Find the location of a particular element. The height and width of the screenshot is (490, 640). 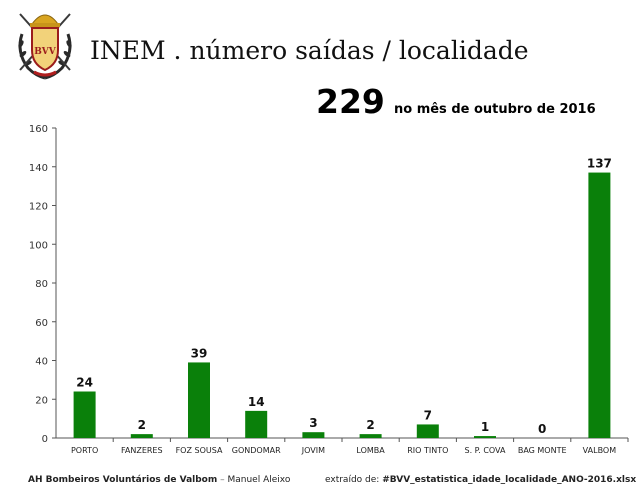

bar-value-label: 137 is located at coordinates (599, 164).